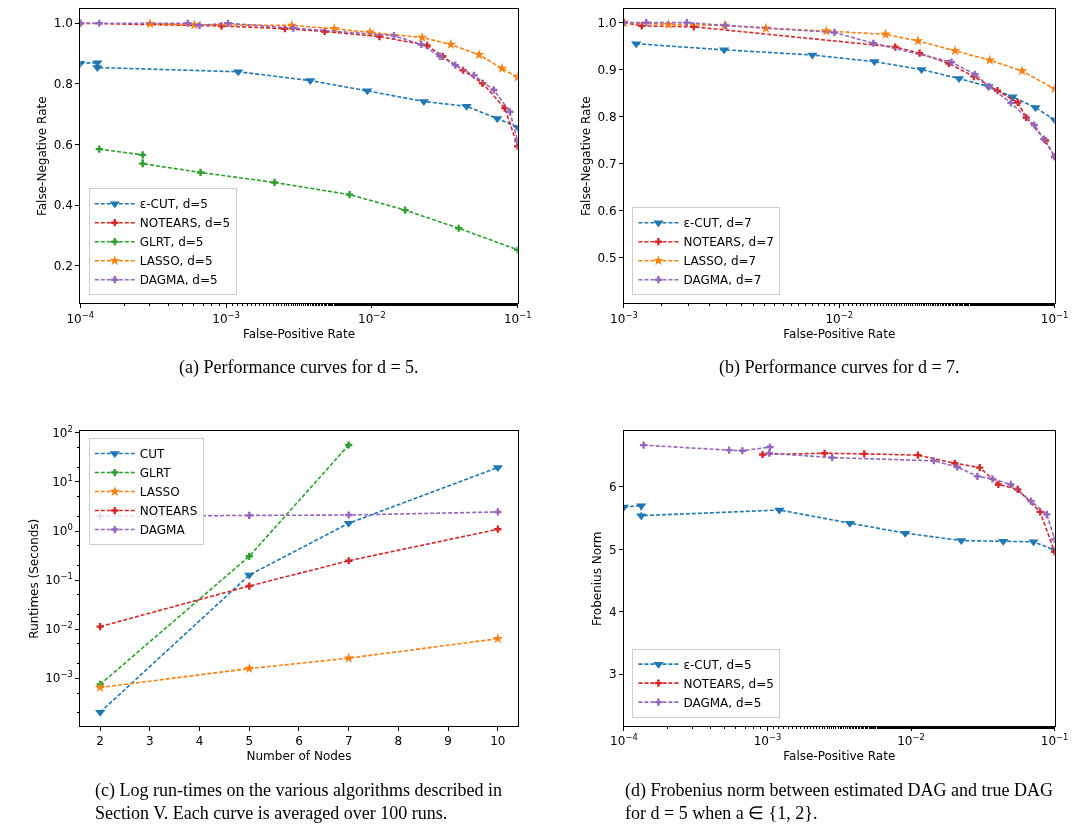  Describe the element at coordinates (59, 628) in the screenshot. I see `y-tick-label: 10$^{−2}$` at that location.